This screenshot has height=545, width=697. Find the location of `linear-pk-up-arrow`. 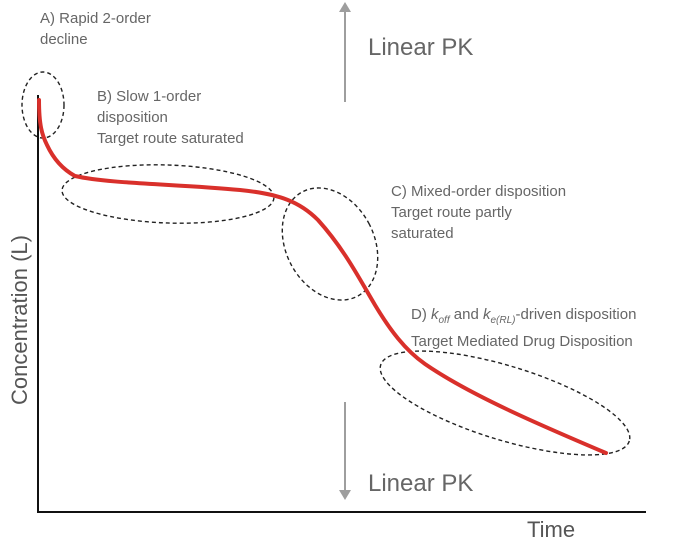

linear-pk-up-arrow is located at coordinates (345, 52).